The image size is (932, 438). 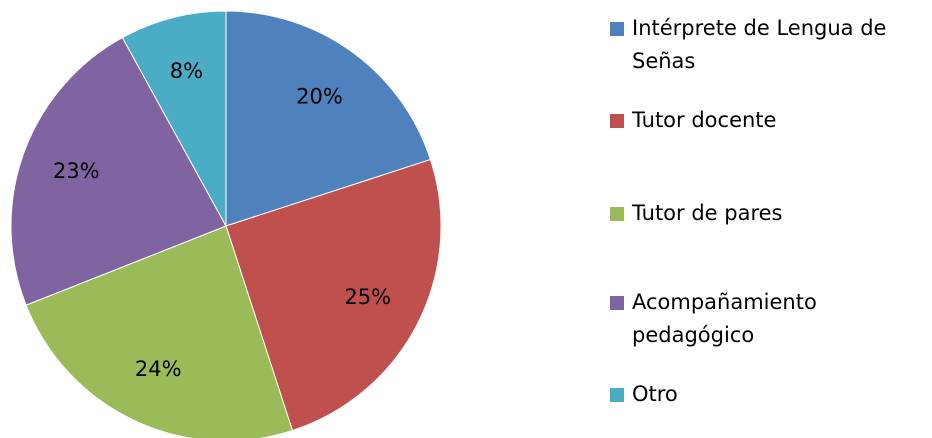 I want to click on data-label: 23%, so click(x=76, y=171).